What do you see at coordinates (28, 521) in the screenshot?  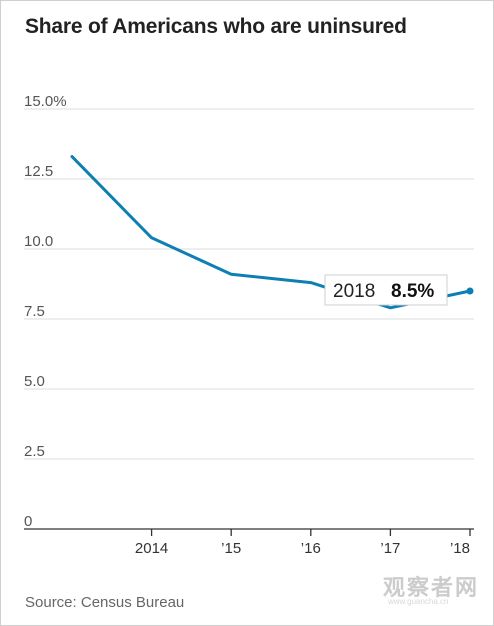 I see `y-tick-label: 0` at bounding box center [28, 521].